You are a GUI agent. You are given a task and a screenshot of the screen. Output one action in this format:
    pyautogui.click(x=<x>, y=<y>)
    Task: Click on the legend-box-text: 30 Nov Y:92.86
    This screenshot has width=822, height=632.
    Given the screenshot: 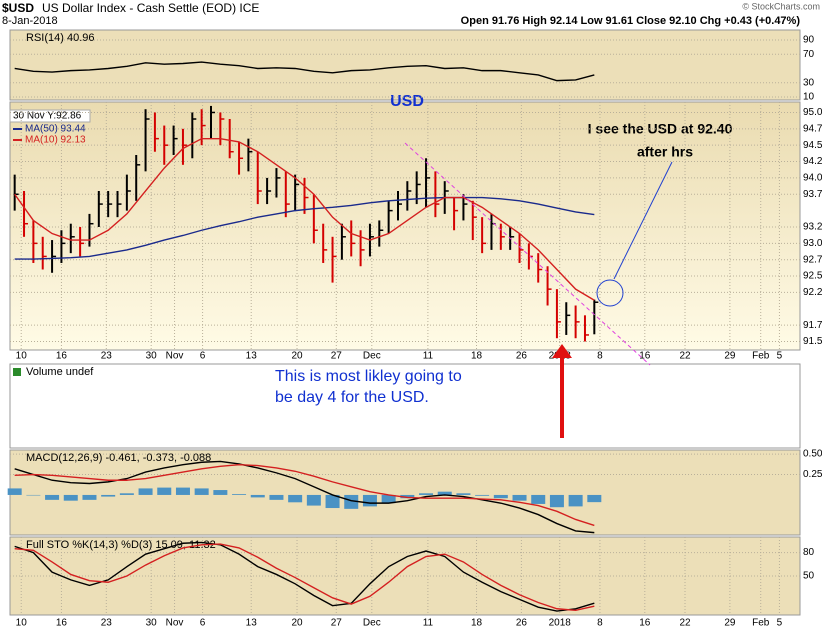 What is the action you would take?
    pyautogui.click(x=47, y=116)
    